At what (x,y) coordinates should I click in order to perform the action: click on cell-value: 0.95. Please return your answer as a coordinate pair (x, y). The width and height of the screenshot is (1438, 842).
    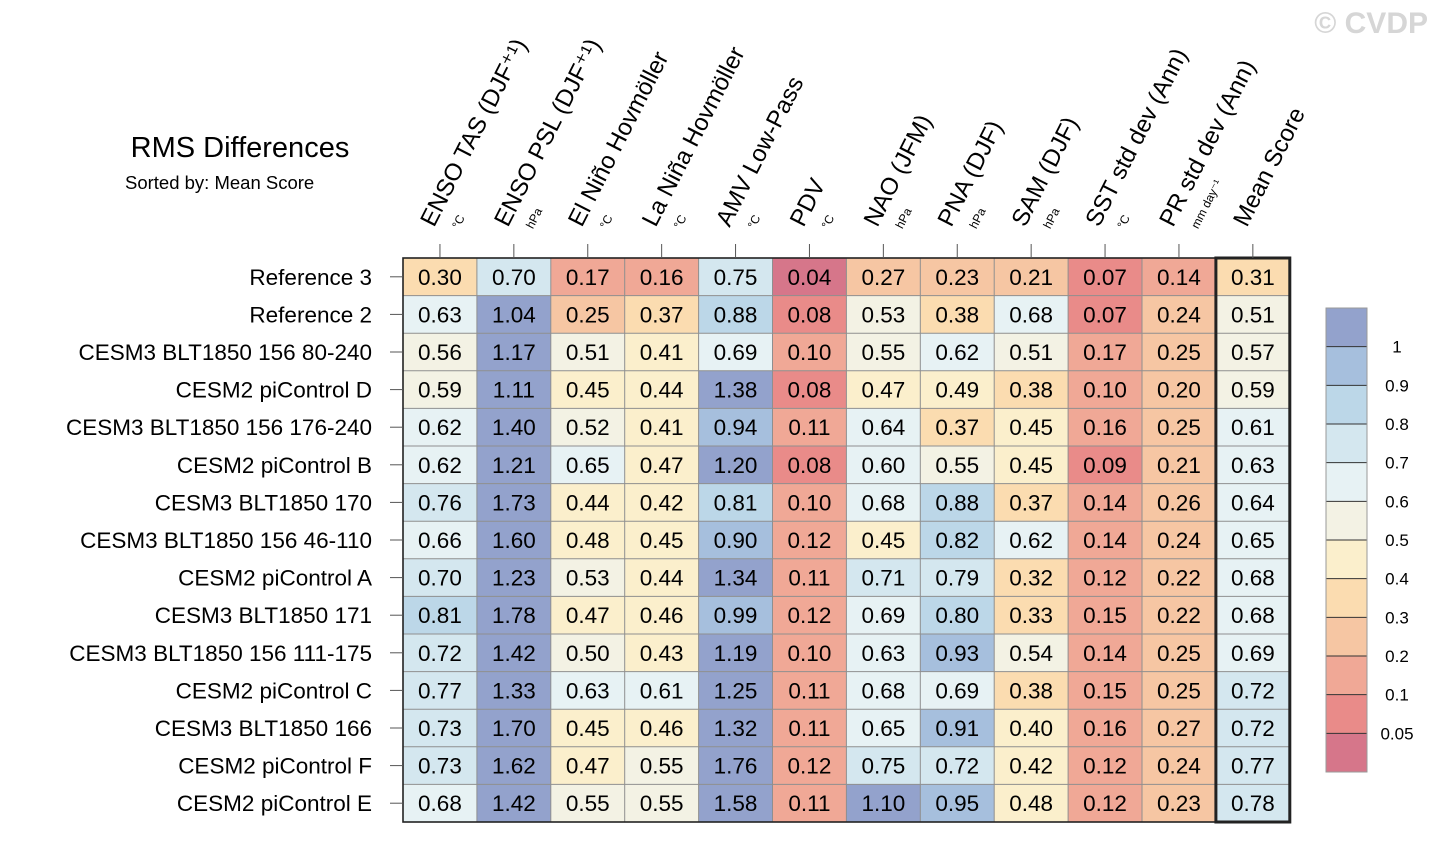
    Looking at the image, I should click on (957, 803).